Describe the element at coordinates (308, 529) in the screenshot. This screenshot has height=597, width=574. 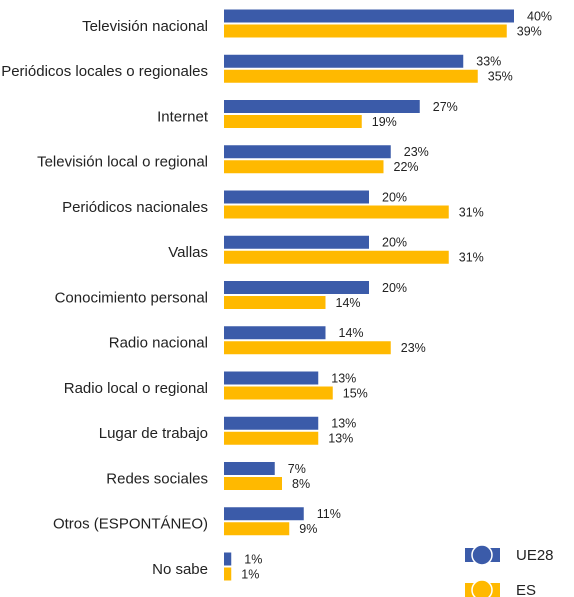
I see `value-label: 9%` at that location.